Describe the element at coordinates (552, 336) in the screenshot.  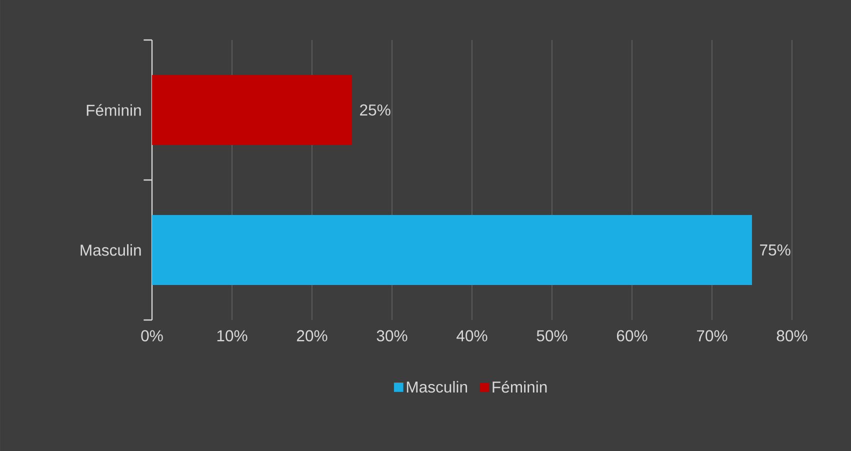
I see `x-tick-label: 50%` at that location.